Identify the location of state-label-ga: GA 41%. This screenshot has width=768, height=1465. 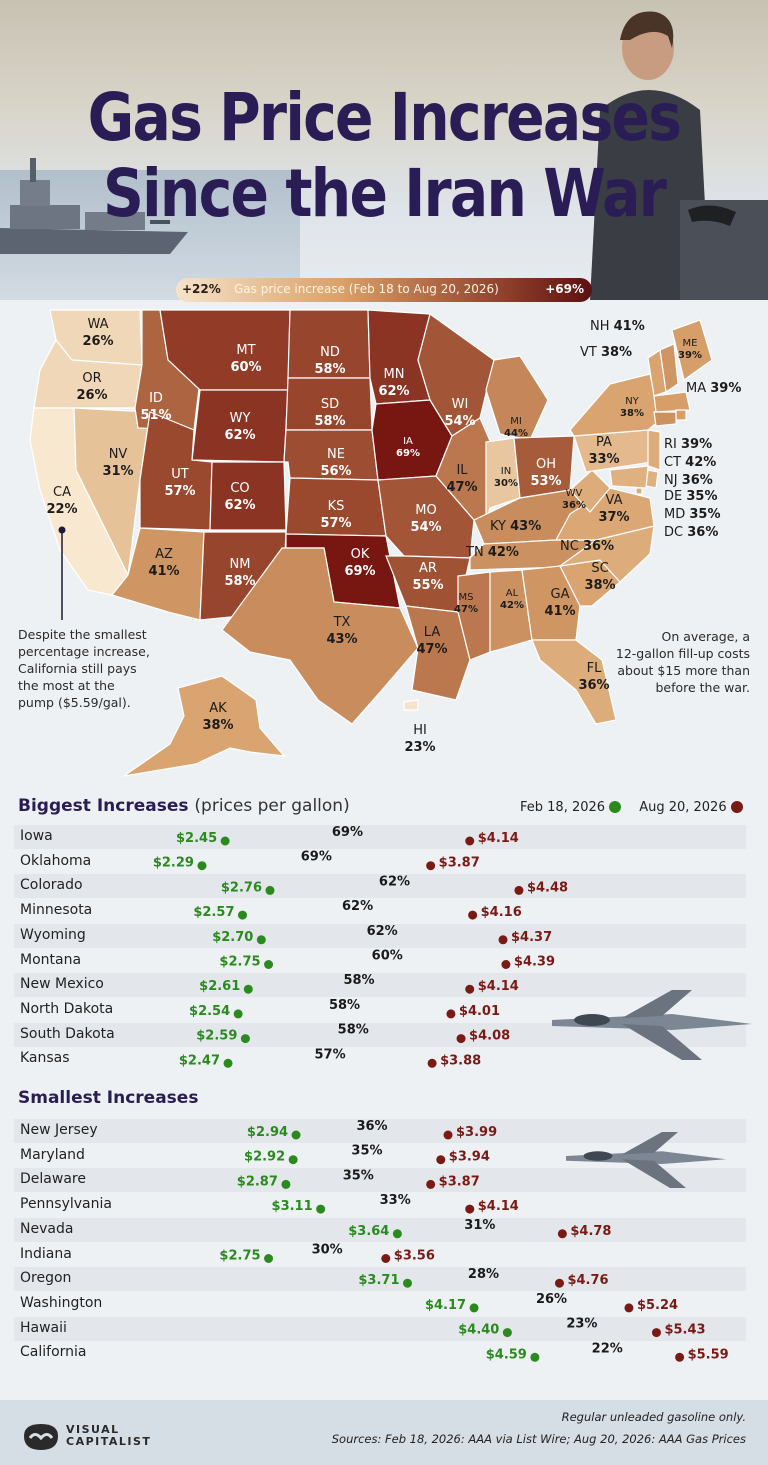
(560, 603).